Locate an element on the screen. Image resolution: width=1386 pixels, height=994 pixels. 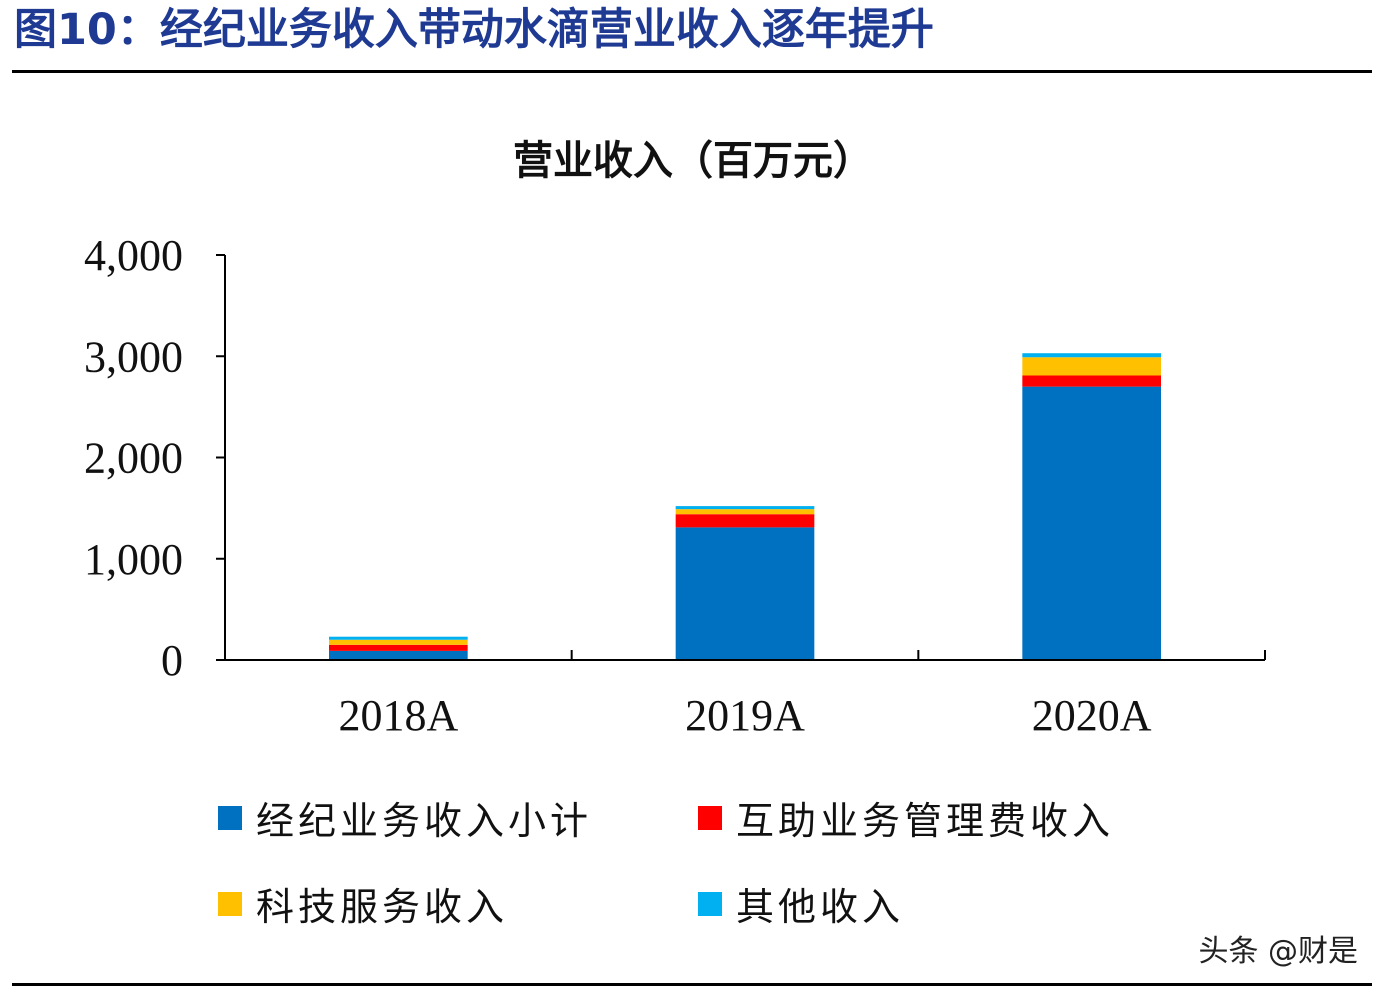
legend-item-brokerage: 经纪业务收入小计 is located at coordinates (405, 817).